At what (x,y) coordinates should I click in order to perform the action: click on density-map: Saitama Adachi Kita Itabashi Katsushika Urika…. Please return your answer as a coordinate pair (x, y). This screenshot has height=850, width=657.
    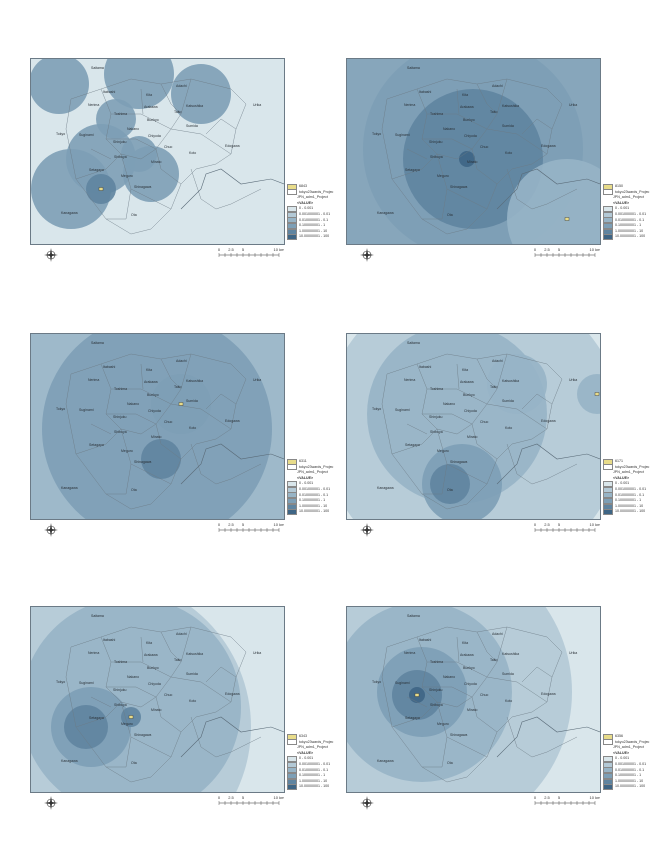
    Looking at the image, I should click on (157, 151).